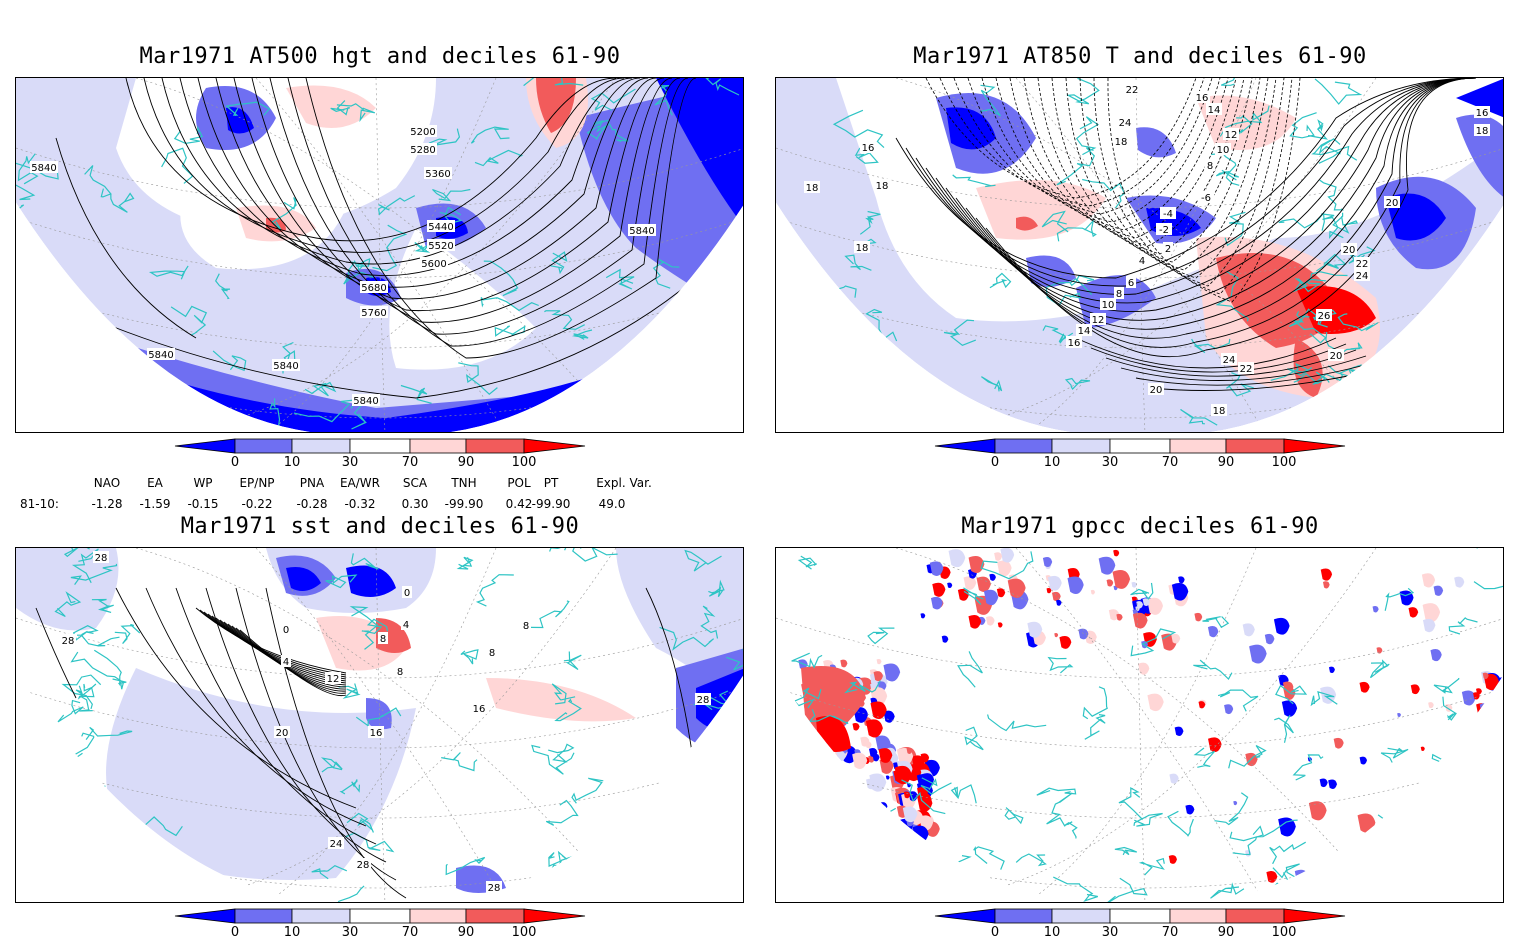 The image size is (1520, 942). I want to click on svg-text: -6, so click(1206, 198).